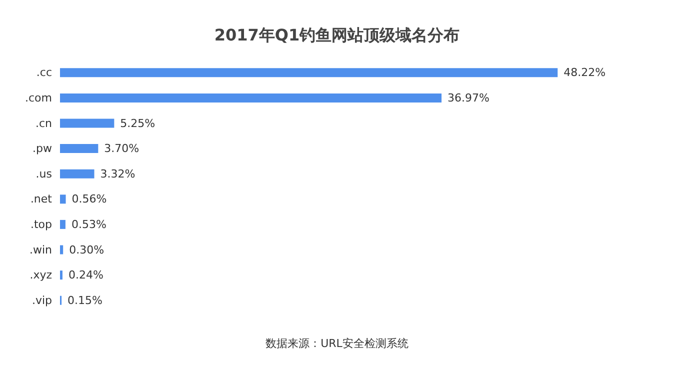 The height and width of the screenshot is (371, 674). I want to click on data-label: 0.30%, so click(86, 249).